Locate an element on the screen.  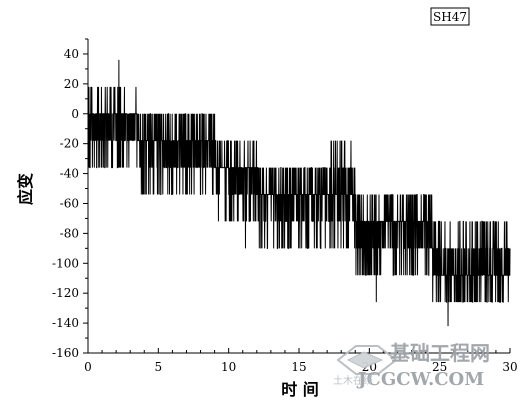
y-tick-label-10: -160 is located at coordinates (65, 353).